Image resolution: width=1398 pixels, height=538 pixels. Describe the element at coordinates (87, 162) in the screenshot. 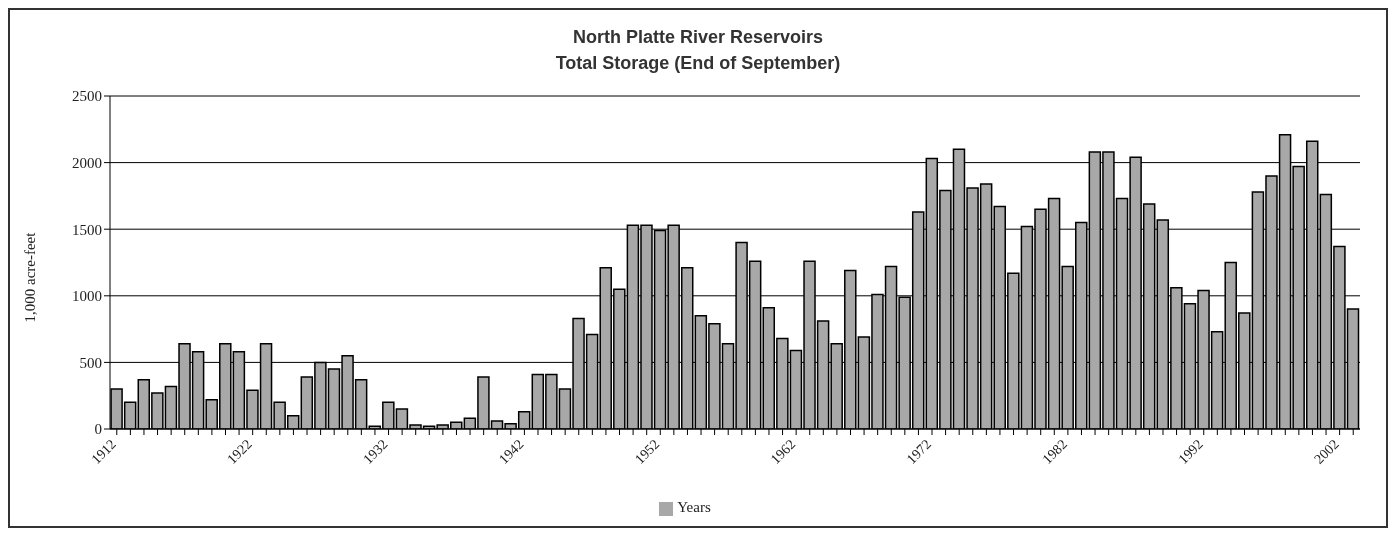

I see `y-tick-label: 2000` at that location.